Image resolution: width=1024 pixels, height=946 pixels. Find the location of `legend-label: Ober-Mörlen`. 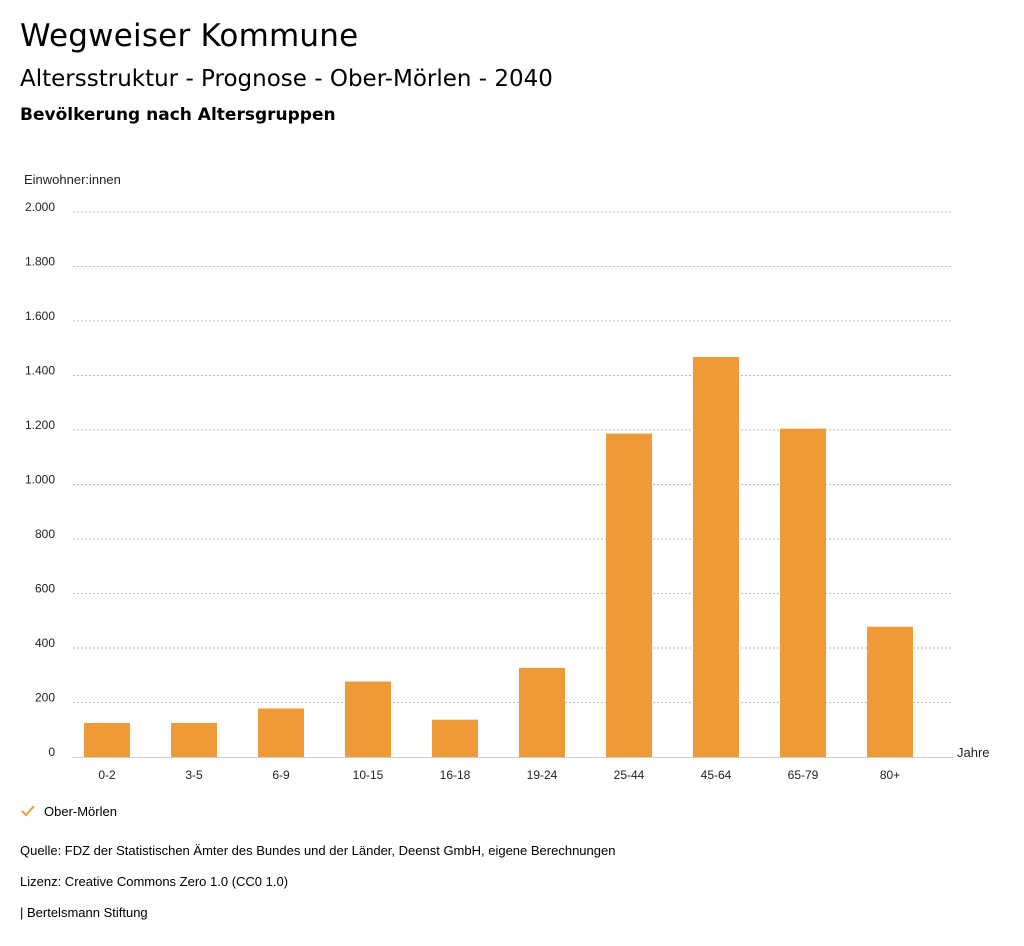

legend-label: Ober-Mörlen is located at coordinates (80, 811).